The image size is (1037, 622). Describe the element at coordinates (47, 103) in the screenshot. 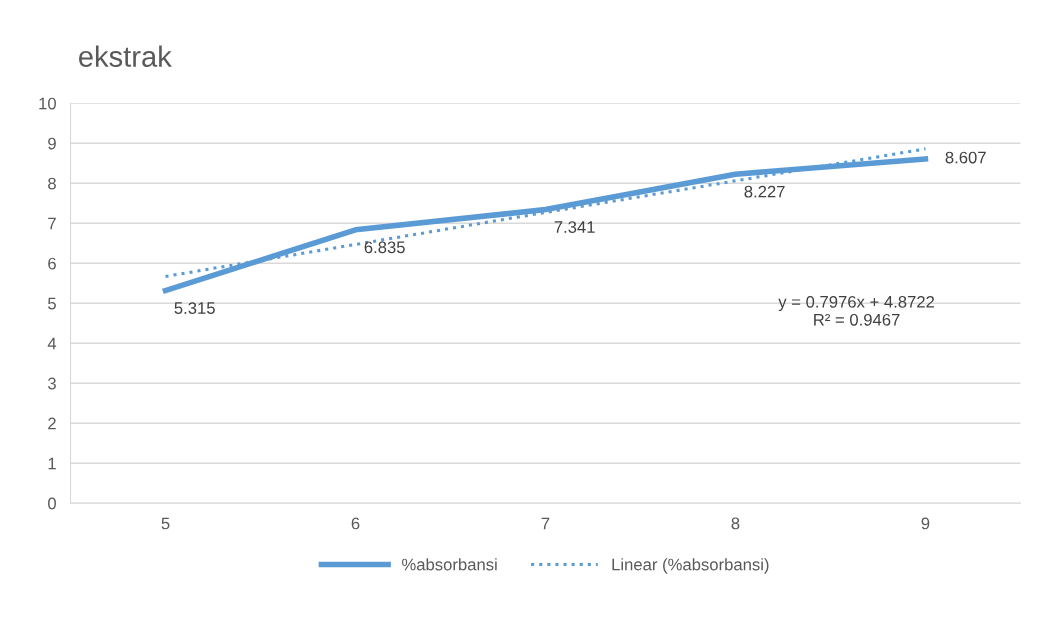

I see `y-tick-label: 10` at that location.